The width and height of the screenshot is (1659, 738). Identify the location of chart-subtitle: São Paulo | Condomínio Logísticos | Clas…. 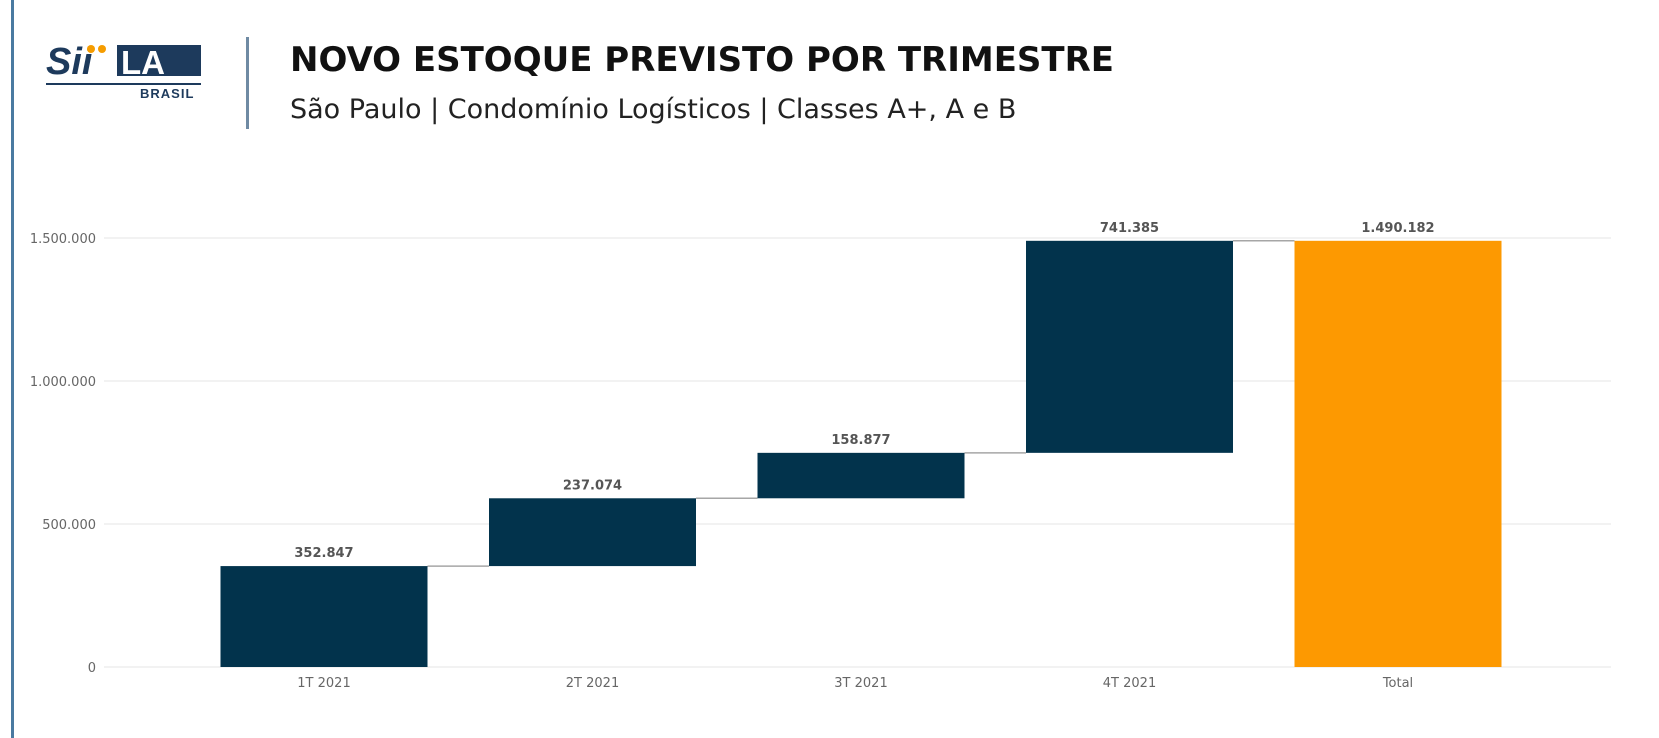
(653, 109).